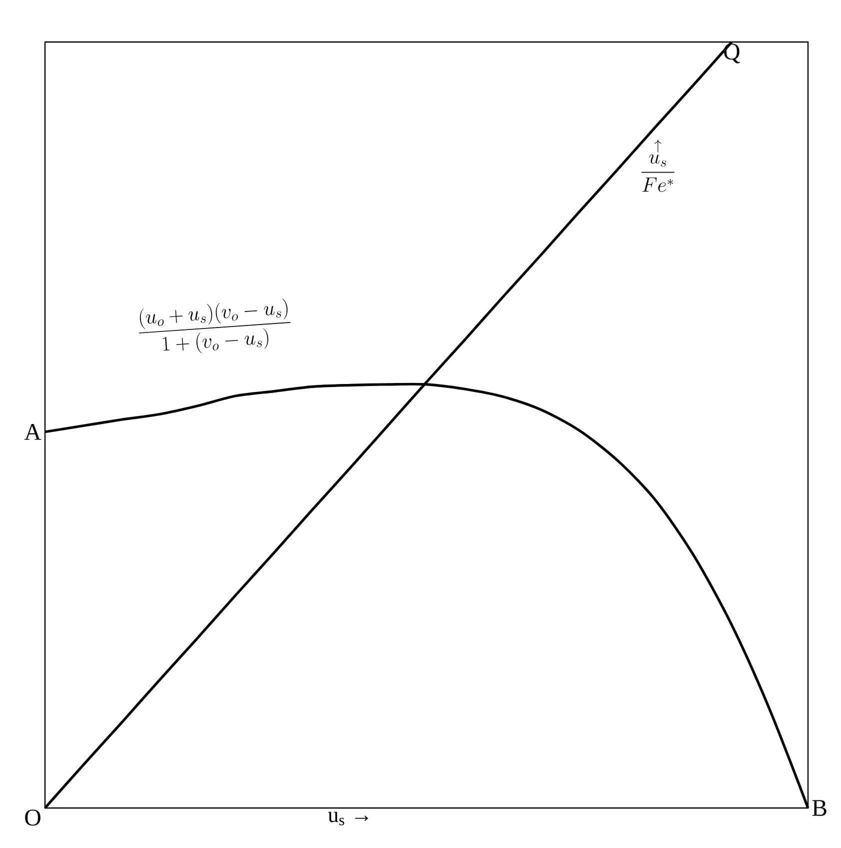 The image size is (841, 848). What do you see at coordinates (819, 808) in the screenshot?
I see `text: B` at bounding box center [819, 808].